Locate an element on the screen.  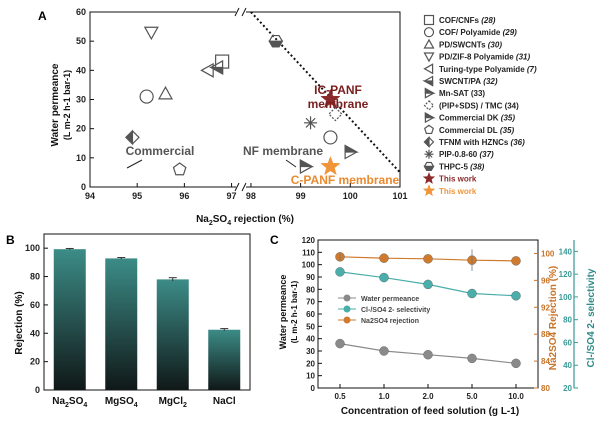
axis-break-bottom is located at coordinates (240, 187).